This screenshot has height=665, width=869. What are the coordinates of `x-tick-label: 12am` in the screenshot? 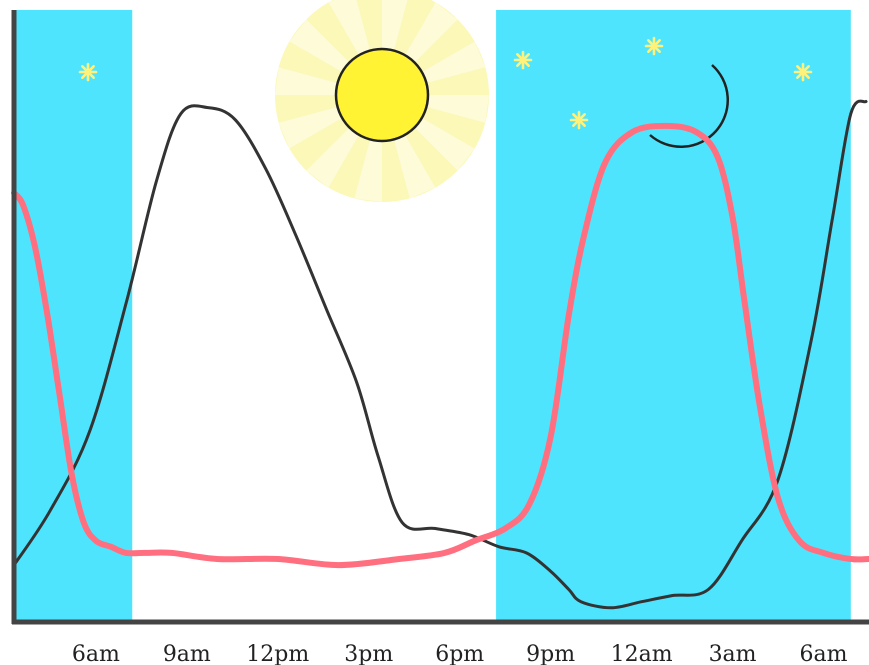 It's located at (642, 653).